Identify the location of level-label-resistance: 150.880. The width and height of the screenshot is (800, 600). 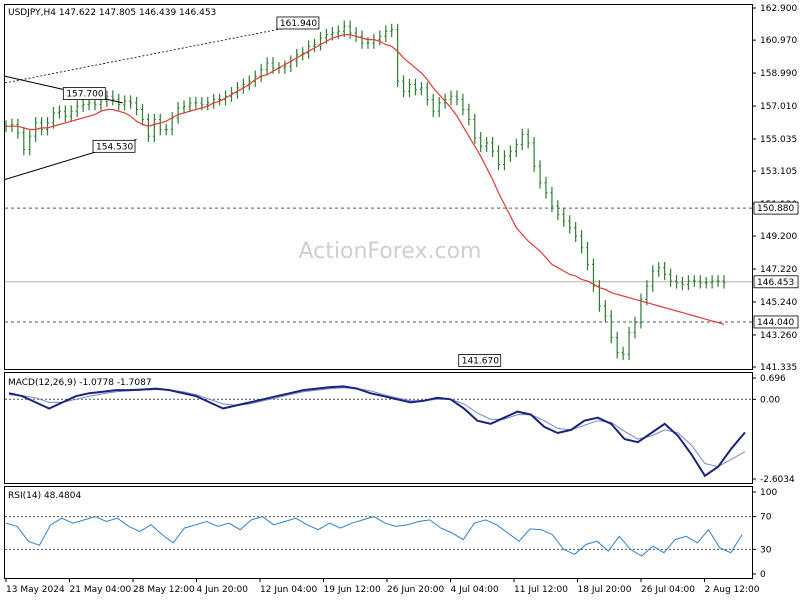
(776, 208).